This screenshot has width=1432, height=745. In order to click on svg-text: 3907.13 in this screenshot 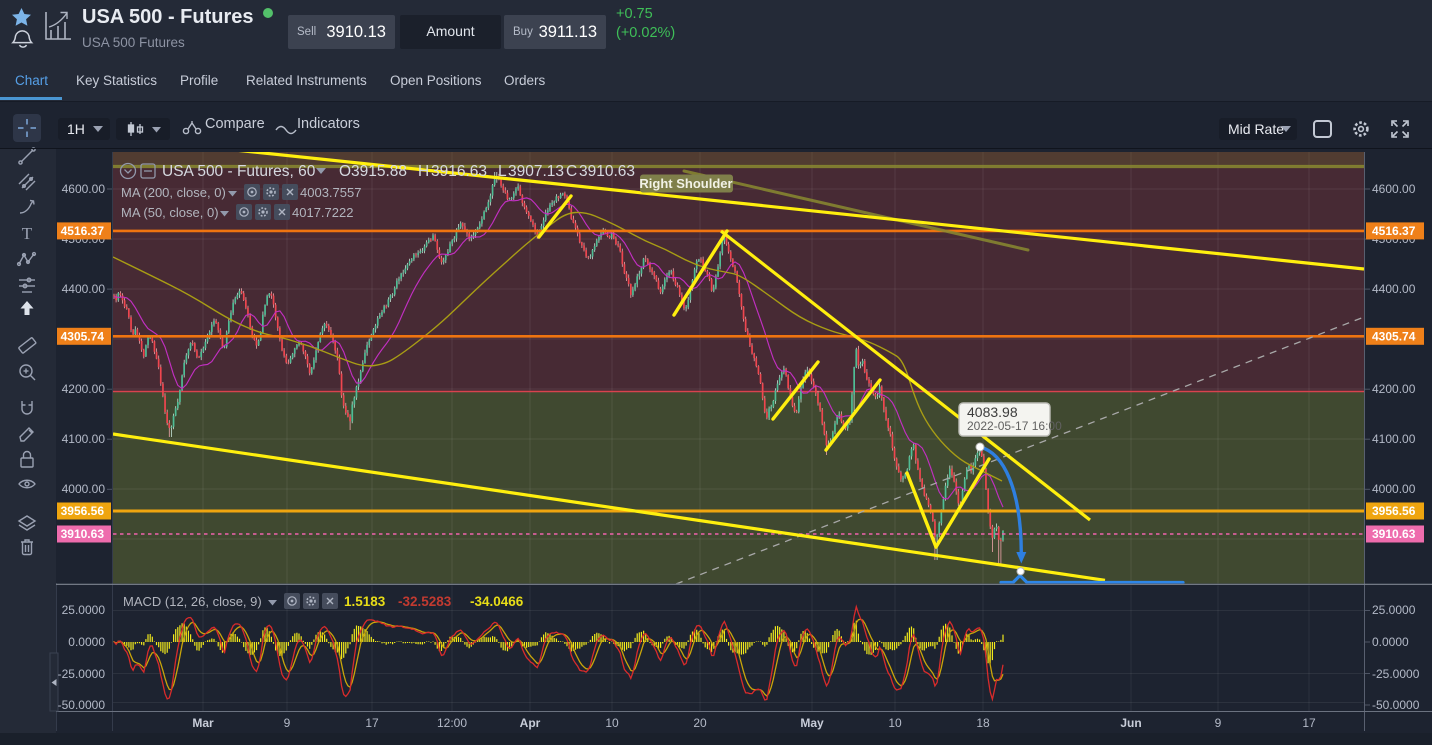, I will do `click(536, 171)`.